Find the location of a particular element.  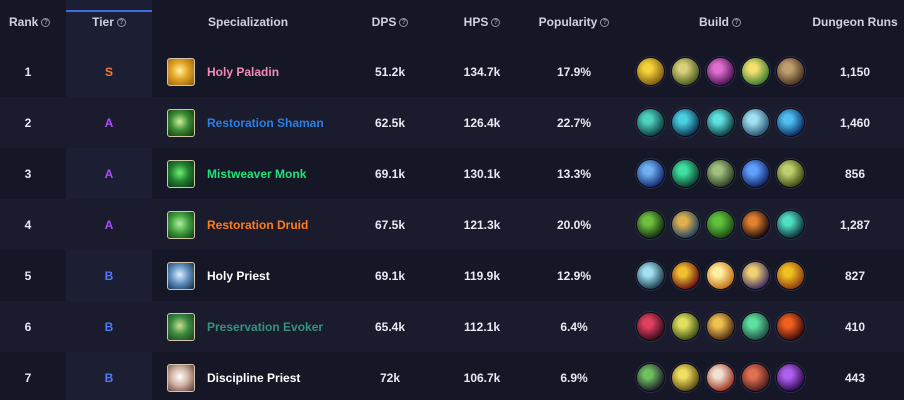

popularity-cell: 6.9% is located at coordinates (574, 376).